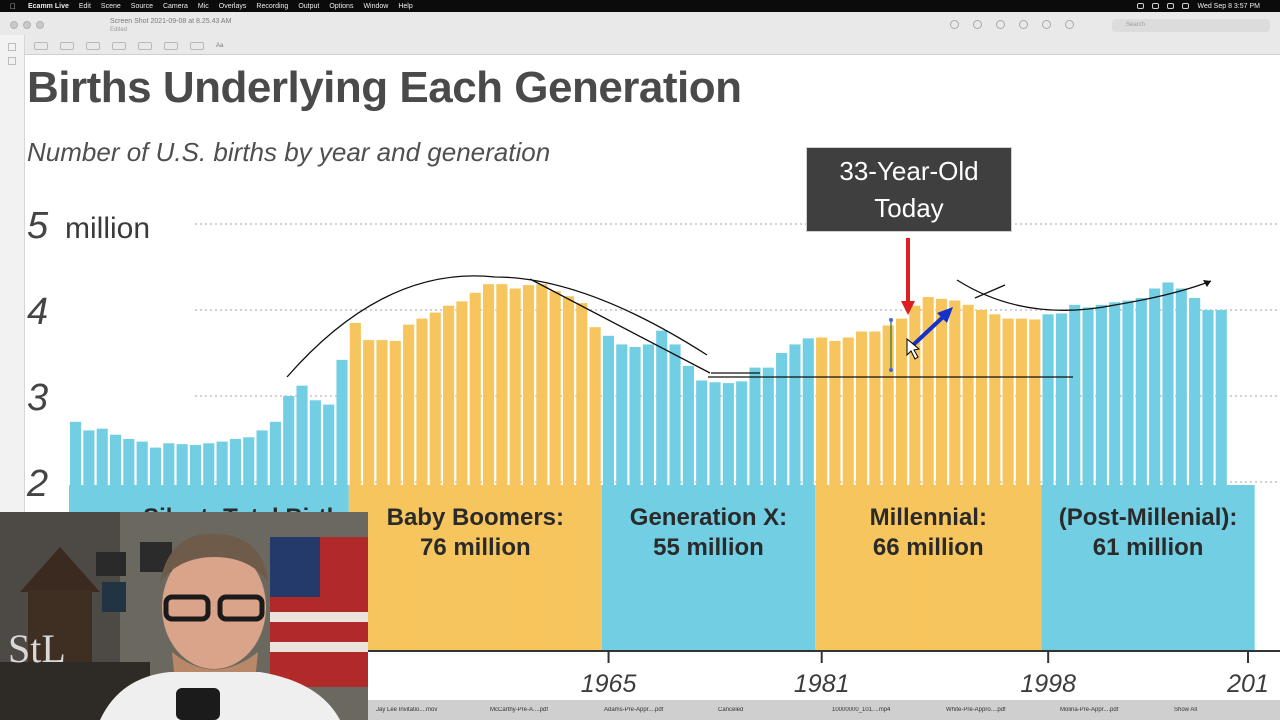 The height and width of the screenshot is (720, 1280). I want to click on generation-count-label: 61 million, so click(1148, 547).